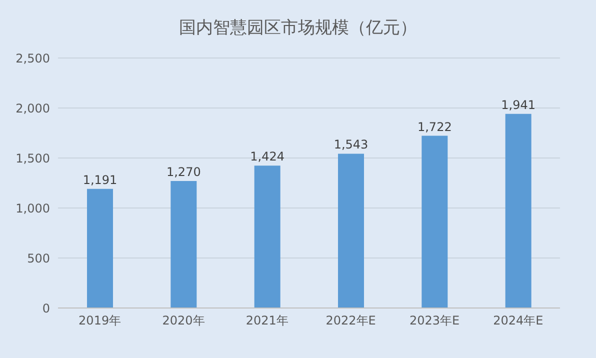  Describe the element at coordinates (298, 28) in the screenshot. I see `chart-title: 国内智慧园区市场规模（亿元）` at that location.